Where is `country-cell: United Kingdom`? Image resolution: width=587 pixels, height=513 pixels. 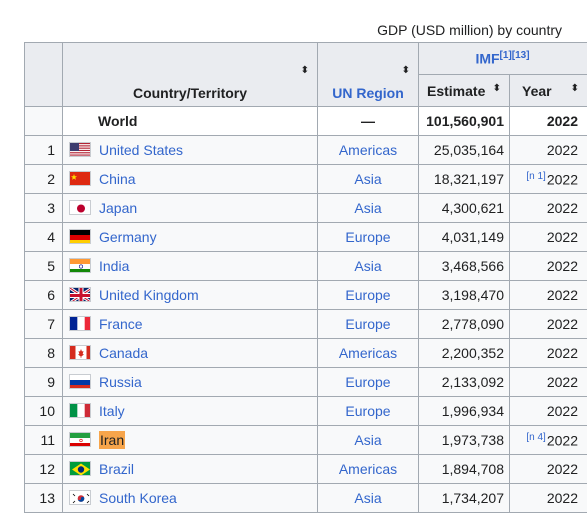
country-cell: United Kingdom is located at coordinates (190, 295).